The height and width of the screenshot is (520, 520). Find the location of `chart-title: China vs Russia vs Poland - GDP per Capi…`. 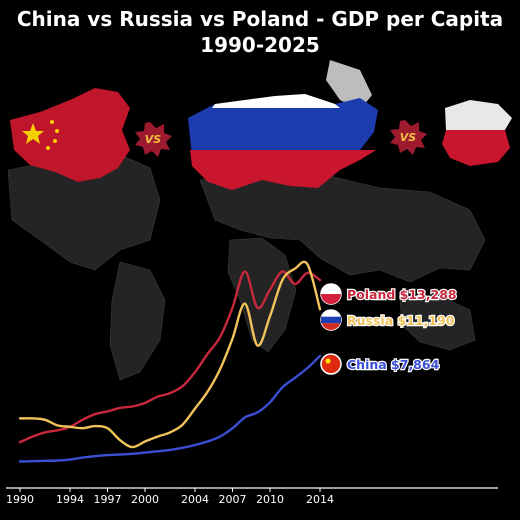

chart-title: China vs Russia vs Poland - GDP per Capi… is located at coordinates (260, 32).